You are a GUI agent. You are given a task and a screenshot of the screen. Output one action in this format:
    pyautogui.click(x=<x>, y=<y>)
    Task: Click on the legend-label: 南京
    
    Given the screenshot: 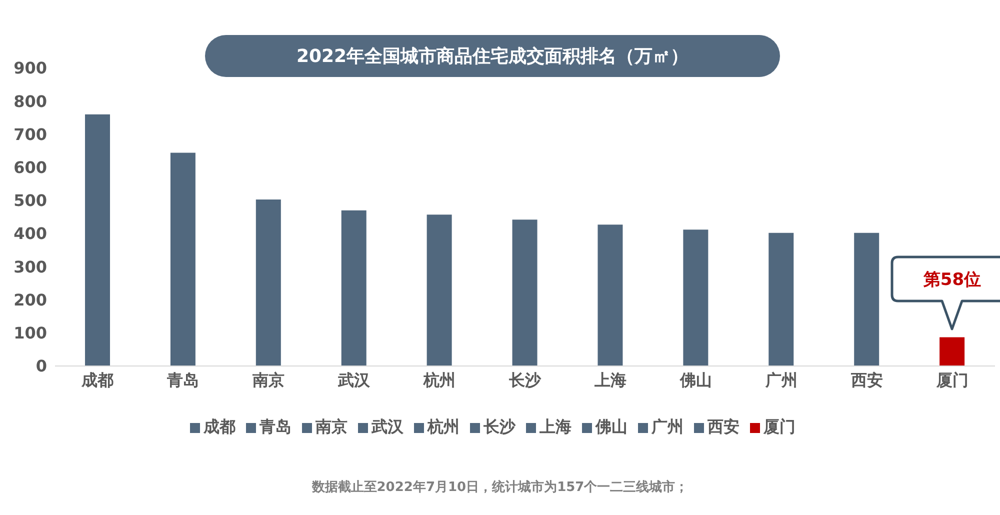 What is the action you would take?
    pyautogui.click(x=332, y=426)
    